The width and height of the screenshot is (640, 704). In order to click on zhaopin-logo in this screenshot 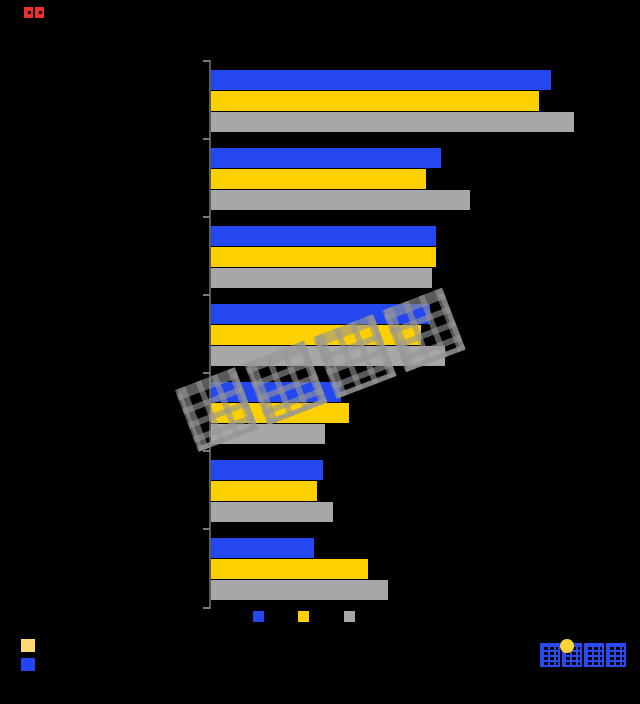, I will do `click(584, 653)`.